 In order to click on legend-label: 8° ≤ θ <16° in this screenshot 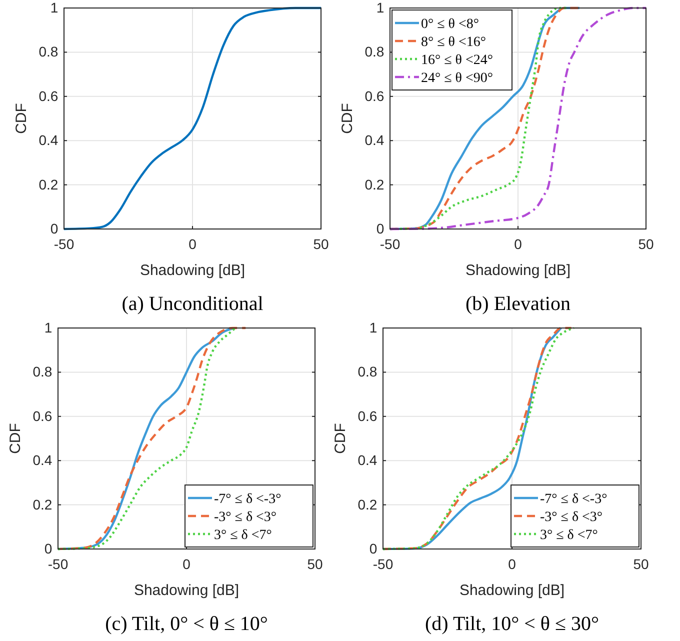, I will do `click(453, 42)`.